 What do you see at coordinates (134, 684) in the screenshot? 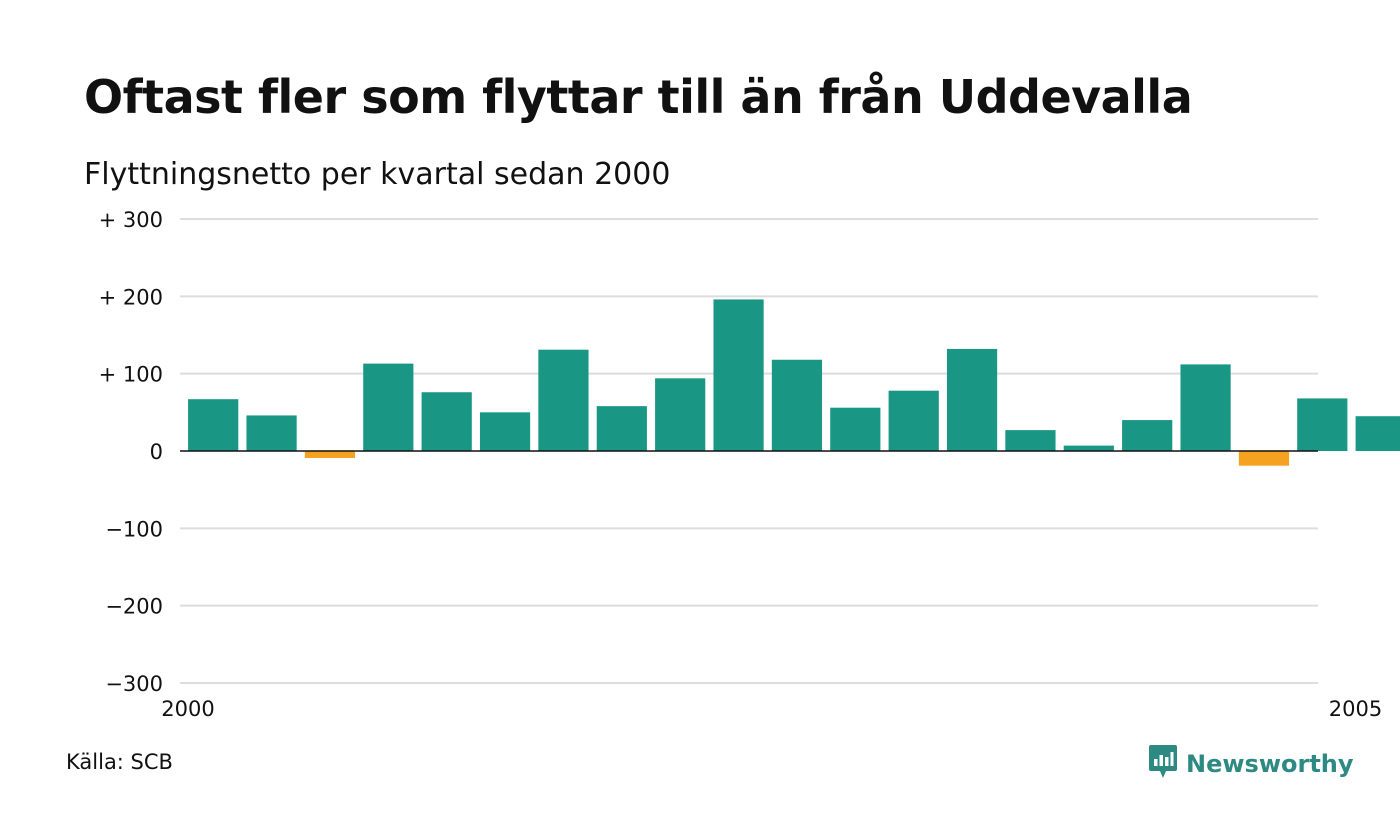
I see `y-tick-label: −300` at bounding box center [134, 684].